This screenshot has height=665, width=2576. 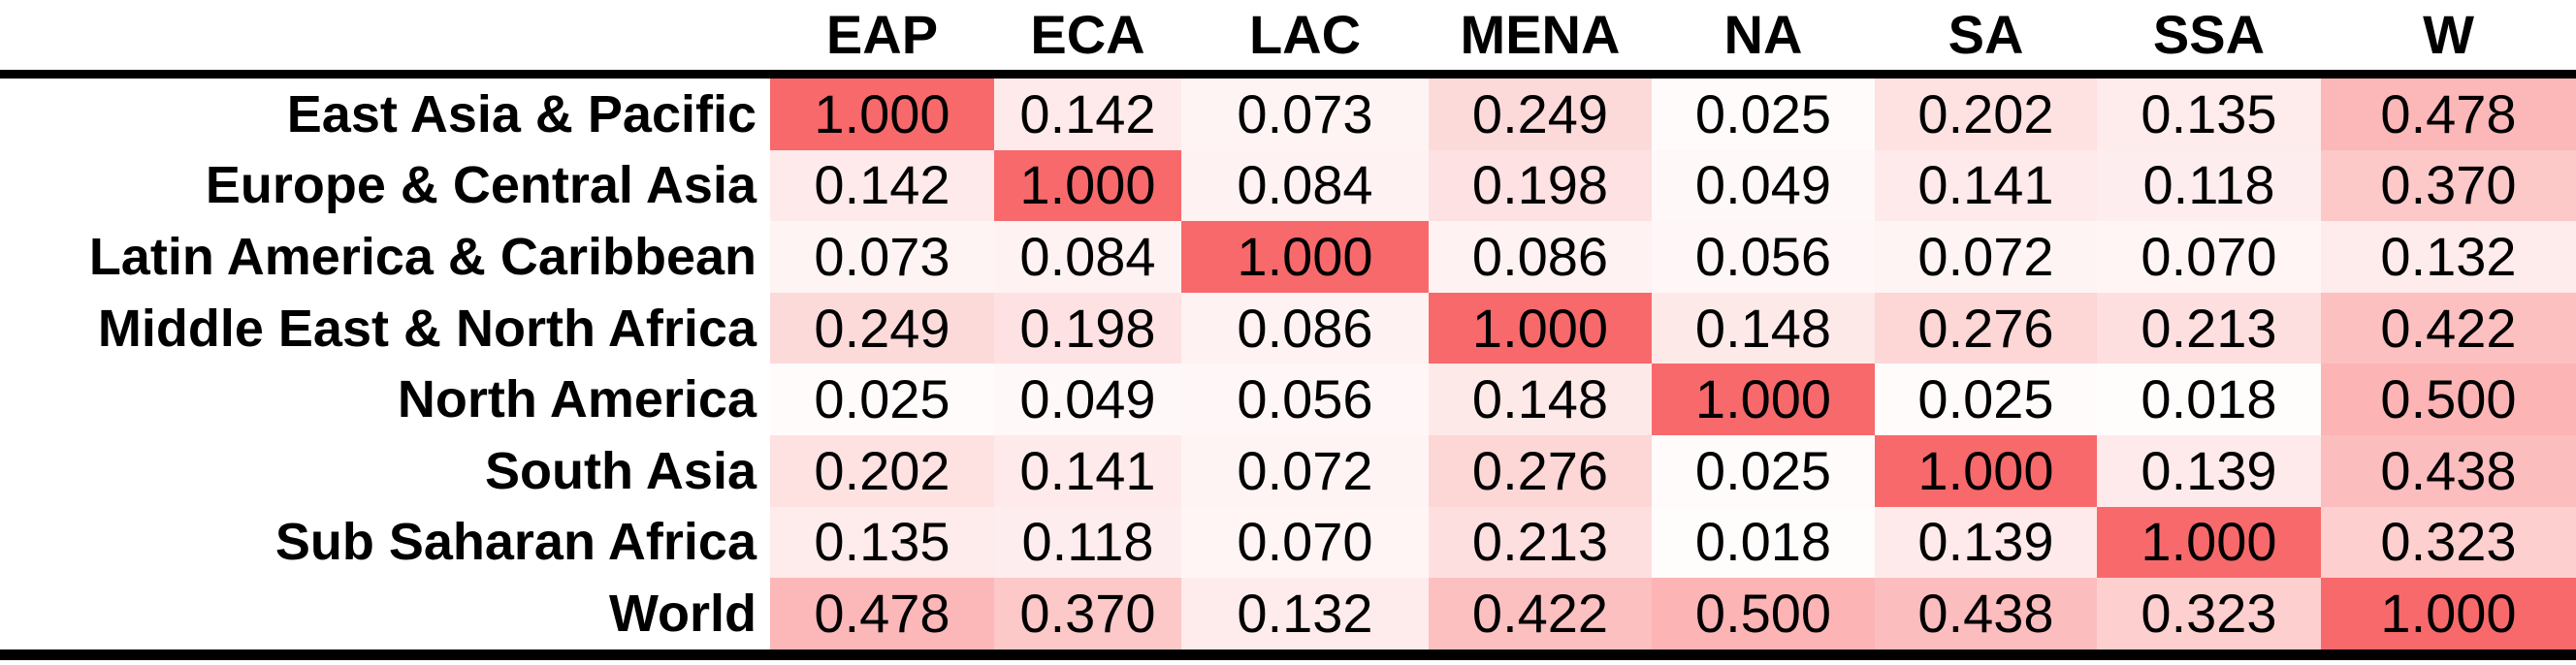 What do you see at coordinates (1986, 328) in the screenshot?
I see `heatmap-cell-sa: 0.276` at bounding box center [1986, 328].